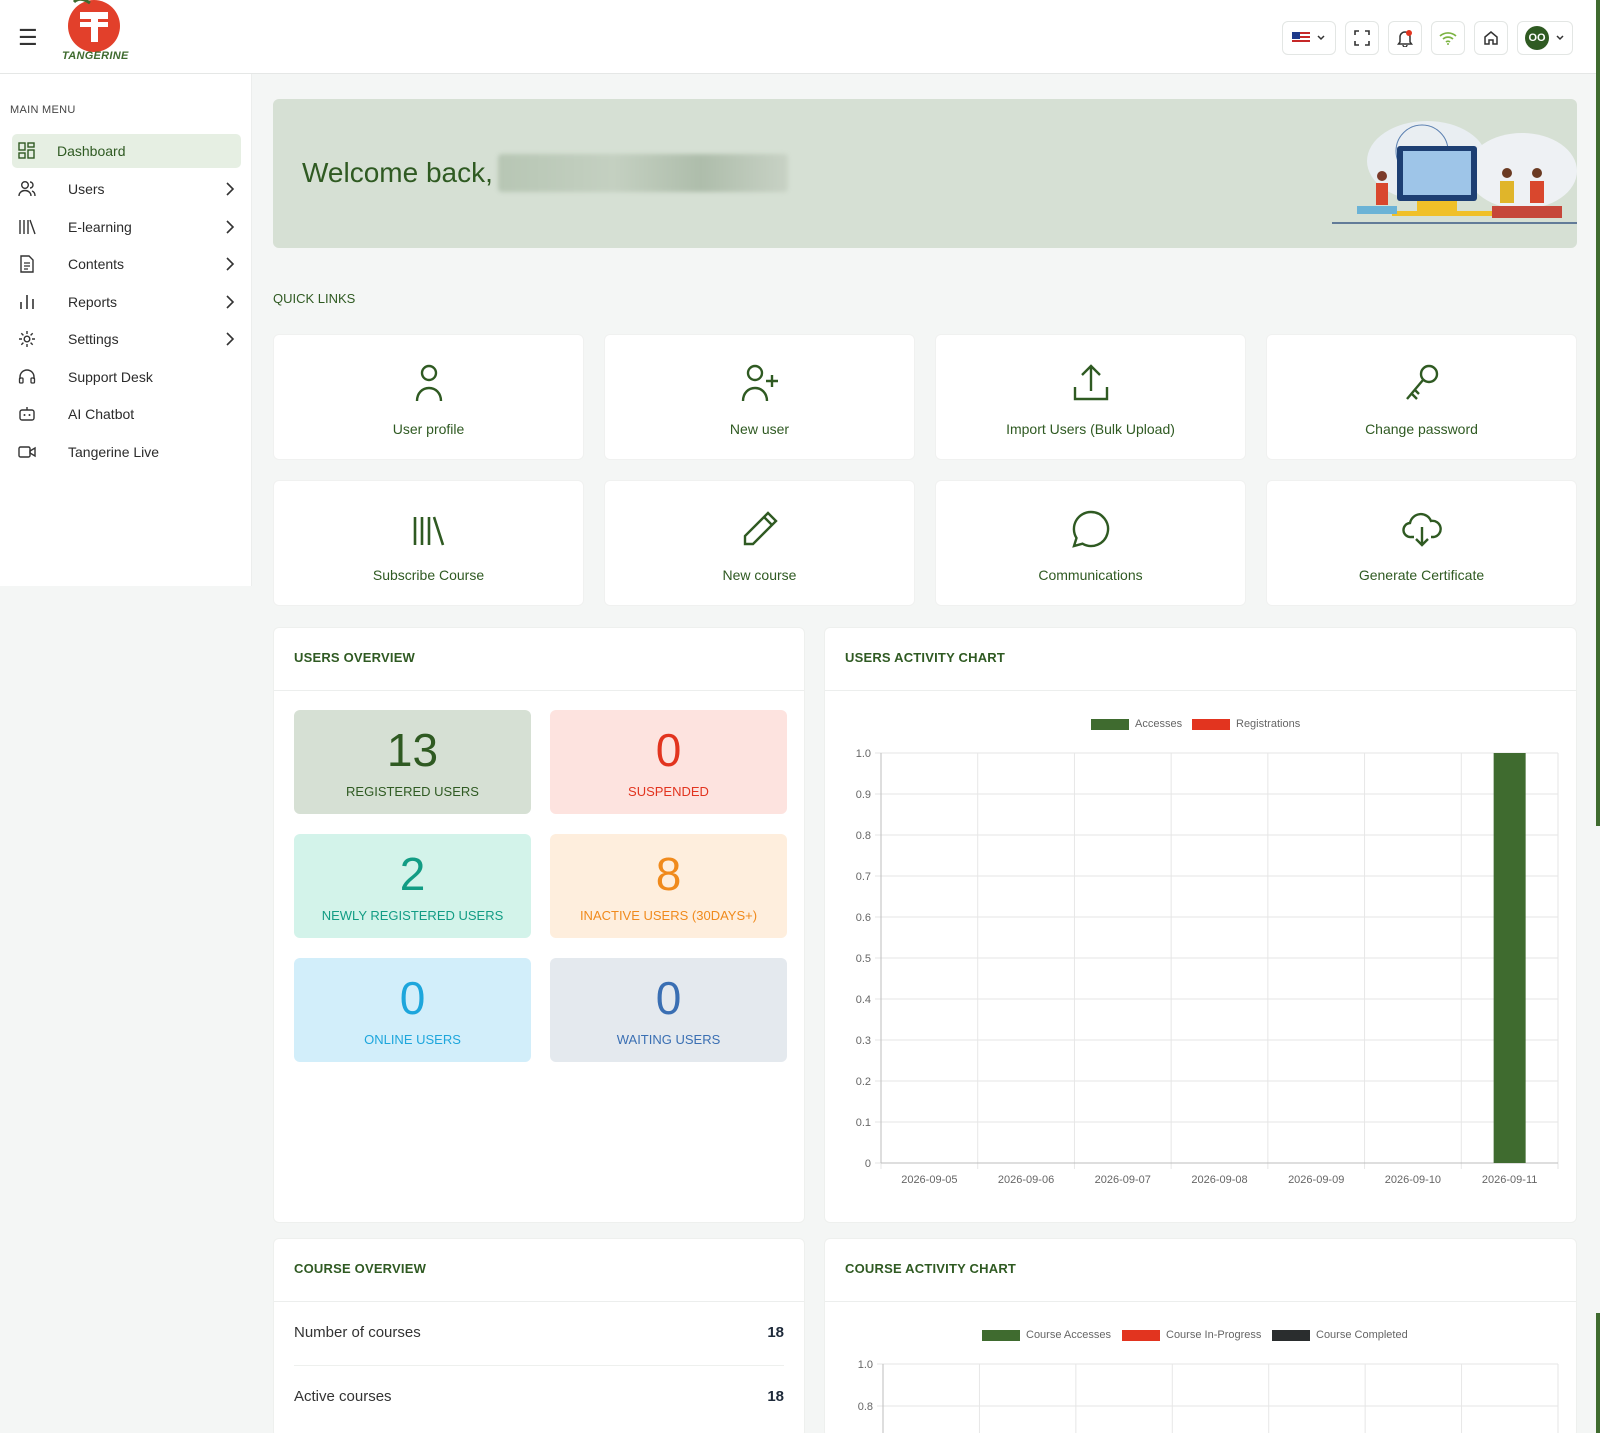  I want to click on sidebar-item-dashboard: Dashboard, so click(126, 151).